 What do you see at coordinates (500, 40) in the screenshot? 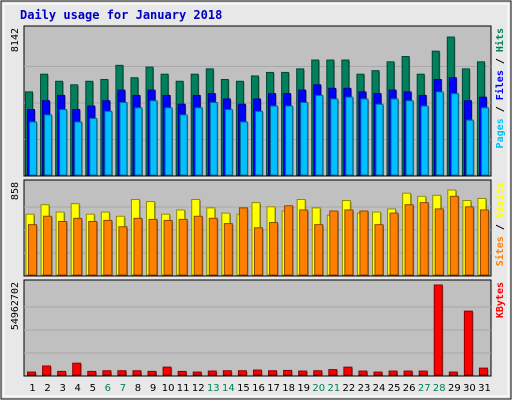
I see `legend-entry: Hits` at bounding box center [500, 40].